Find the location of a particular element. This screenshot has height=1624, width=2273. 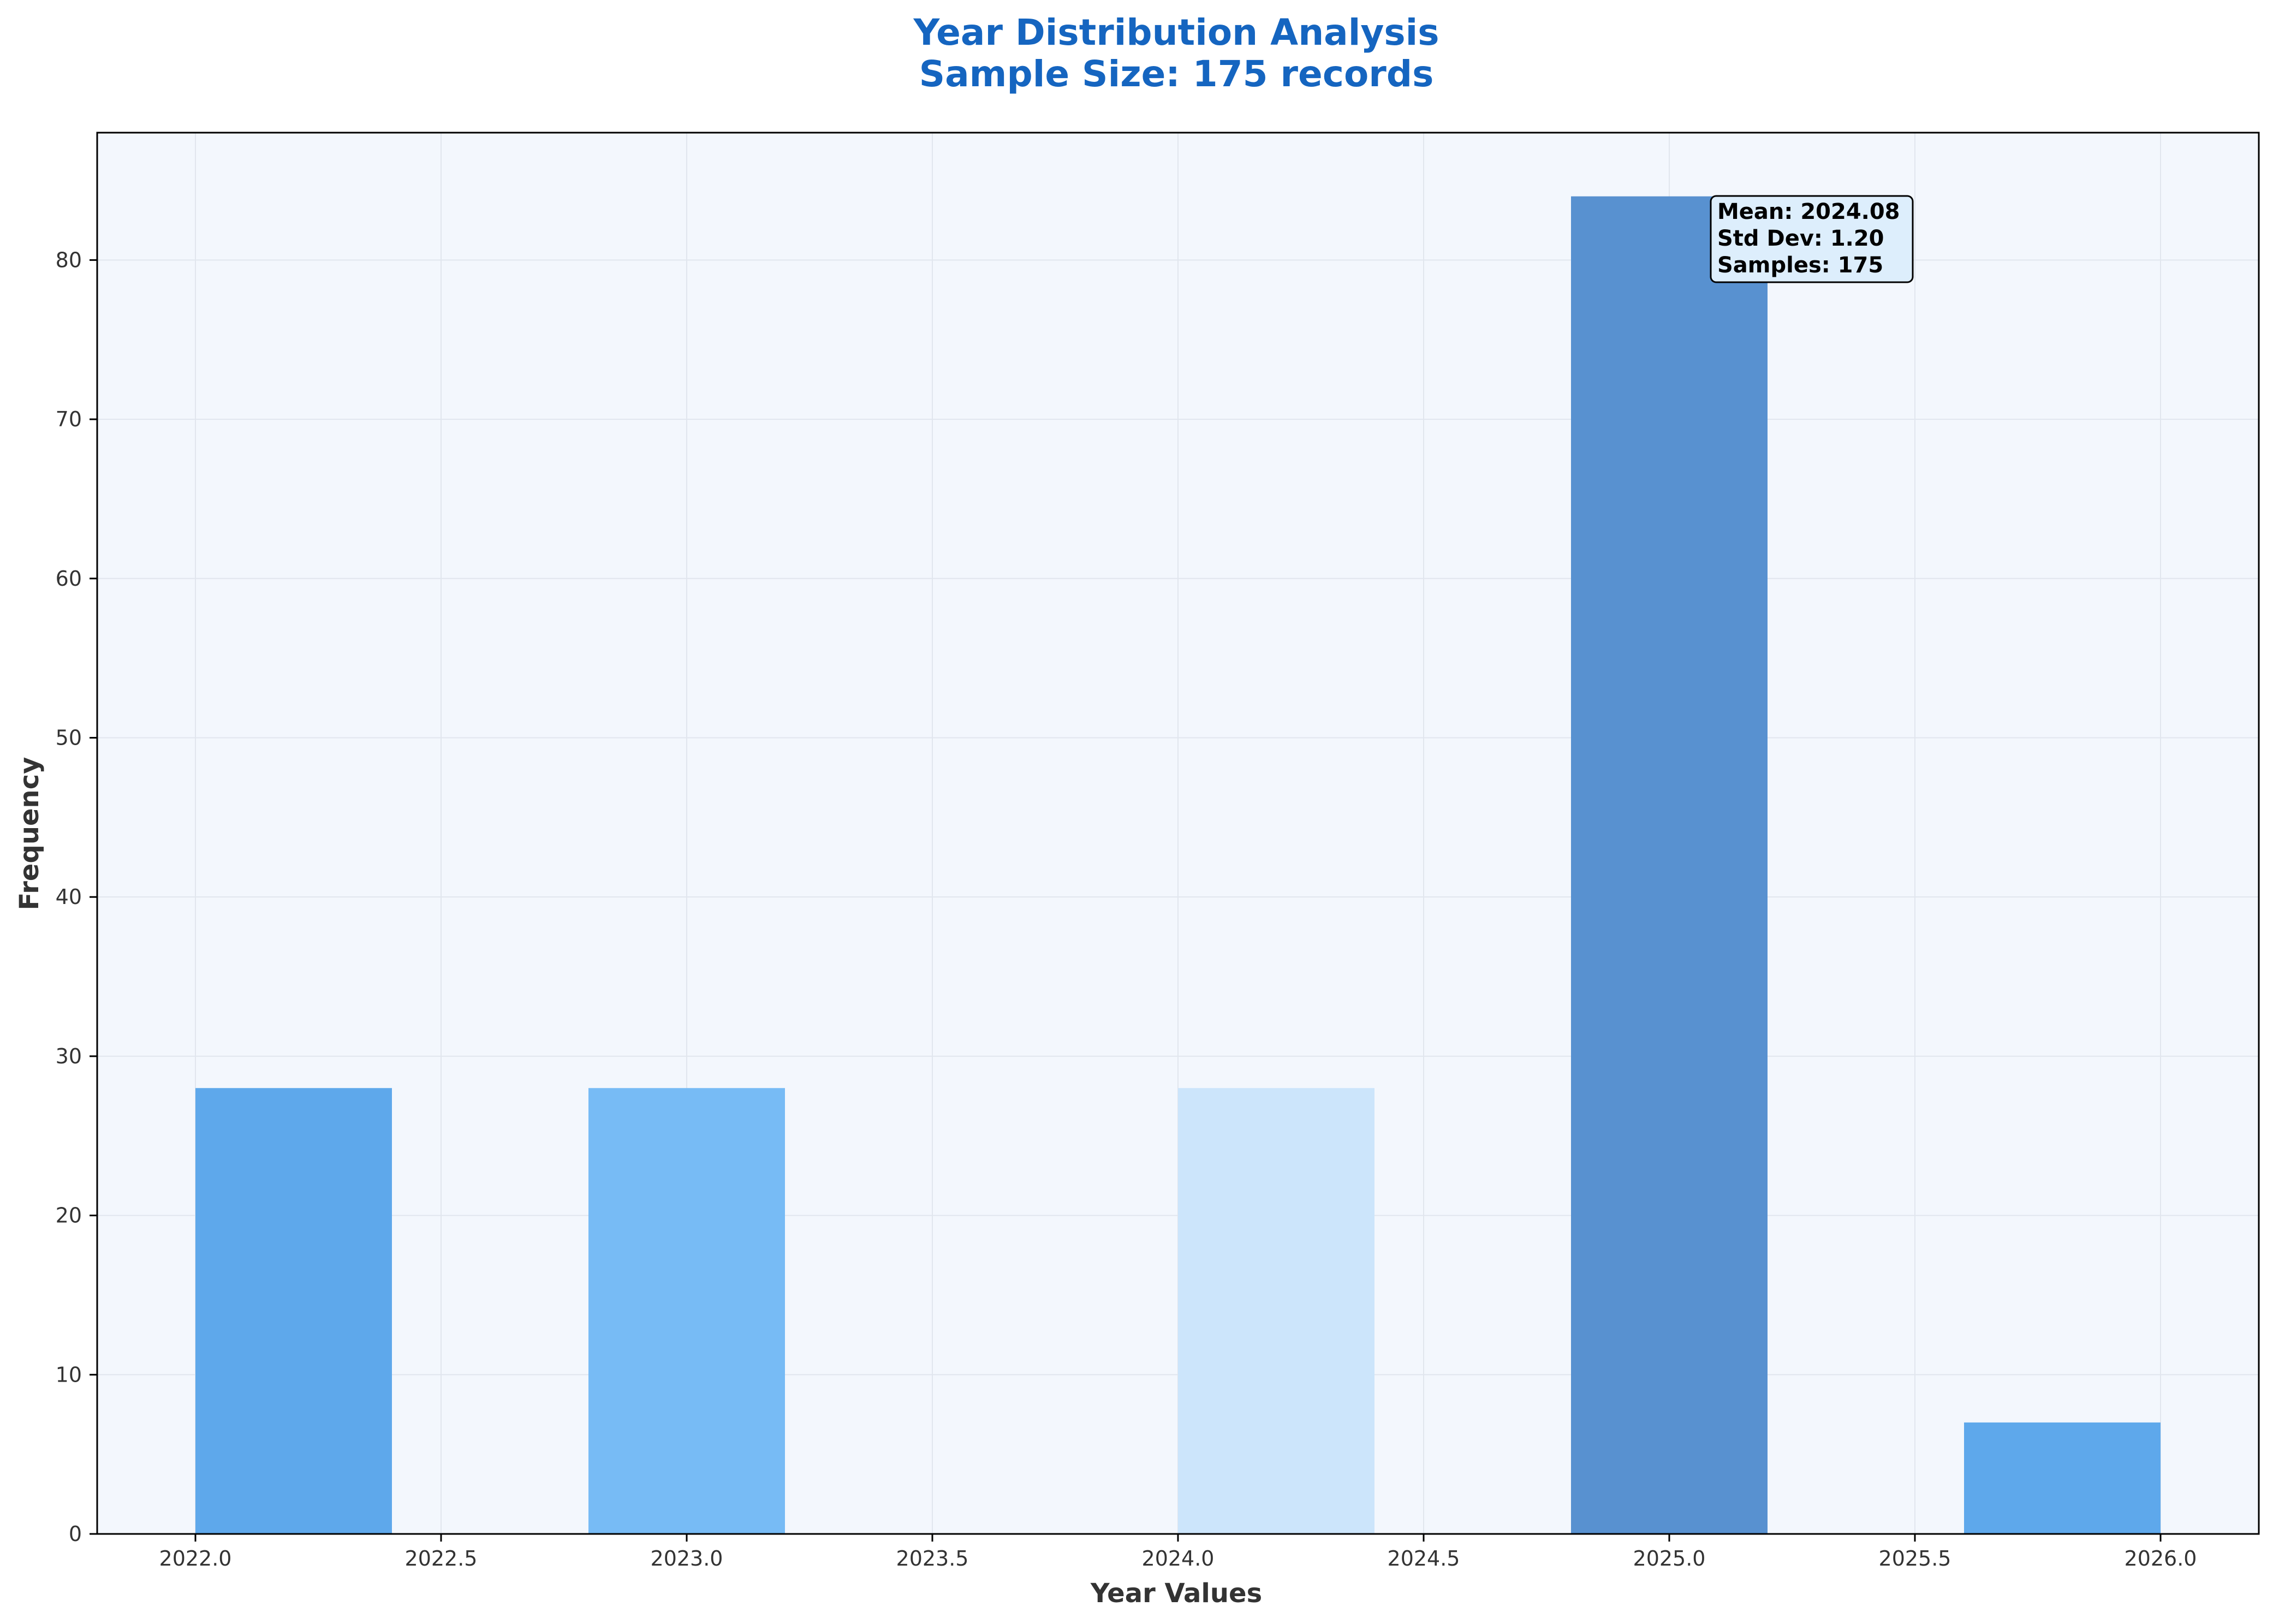

x-tick-label: 2024.5 is located at coordinates (1424, 1558).